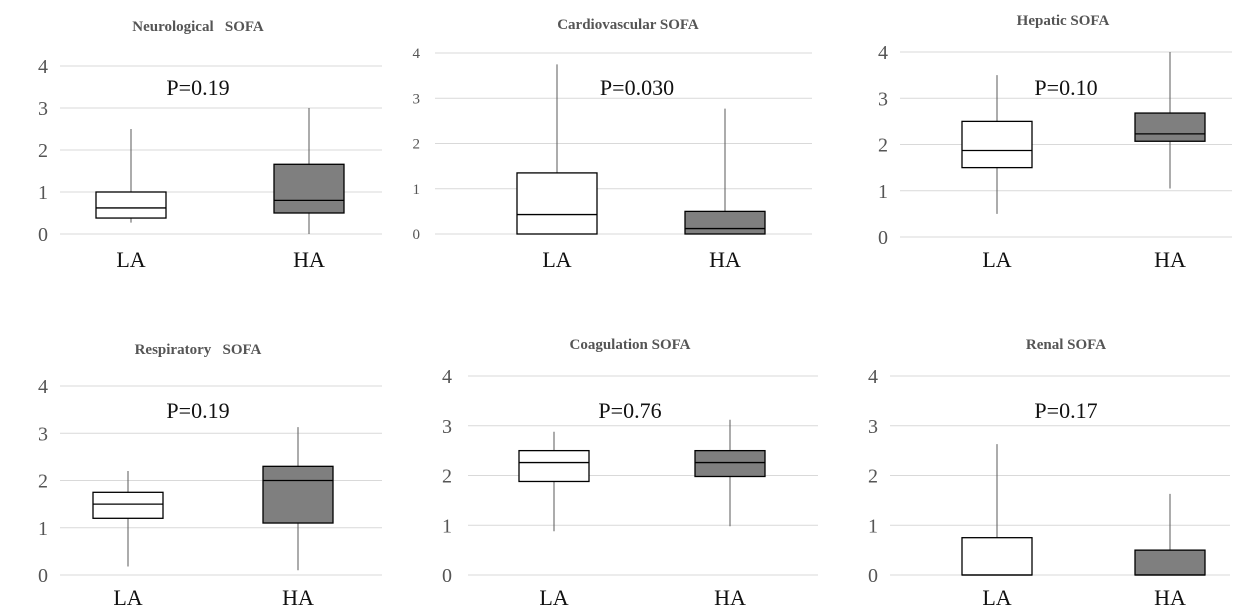 The image size is (1254, 606). I want to click on panel-title: Hepatic SOFA, so click(1063, 21).